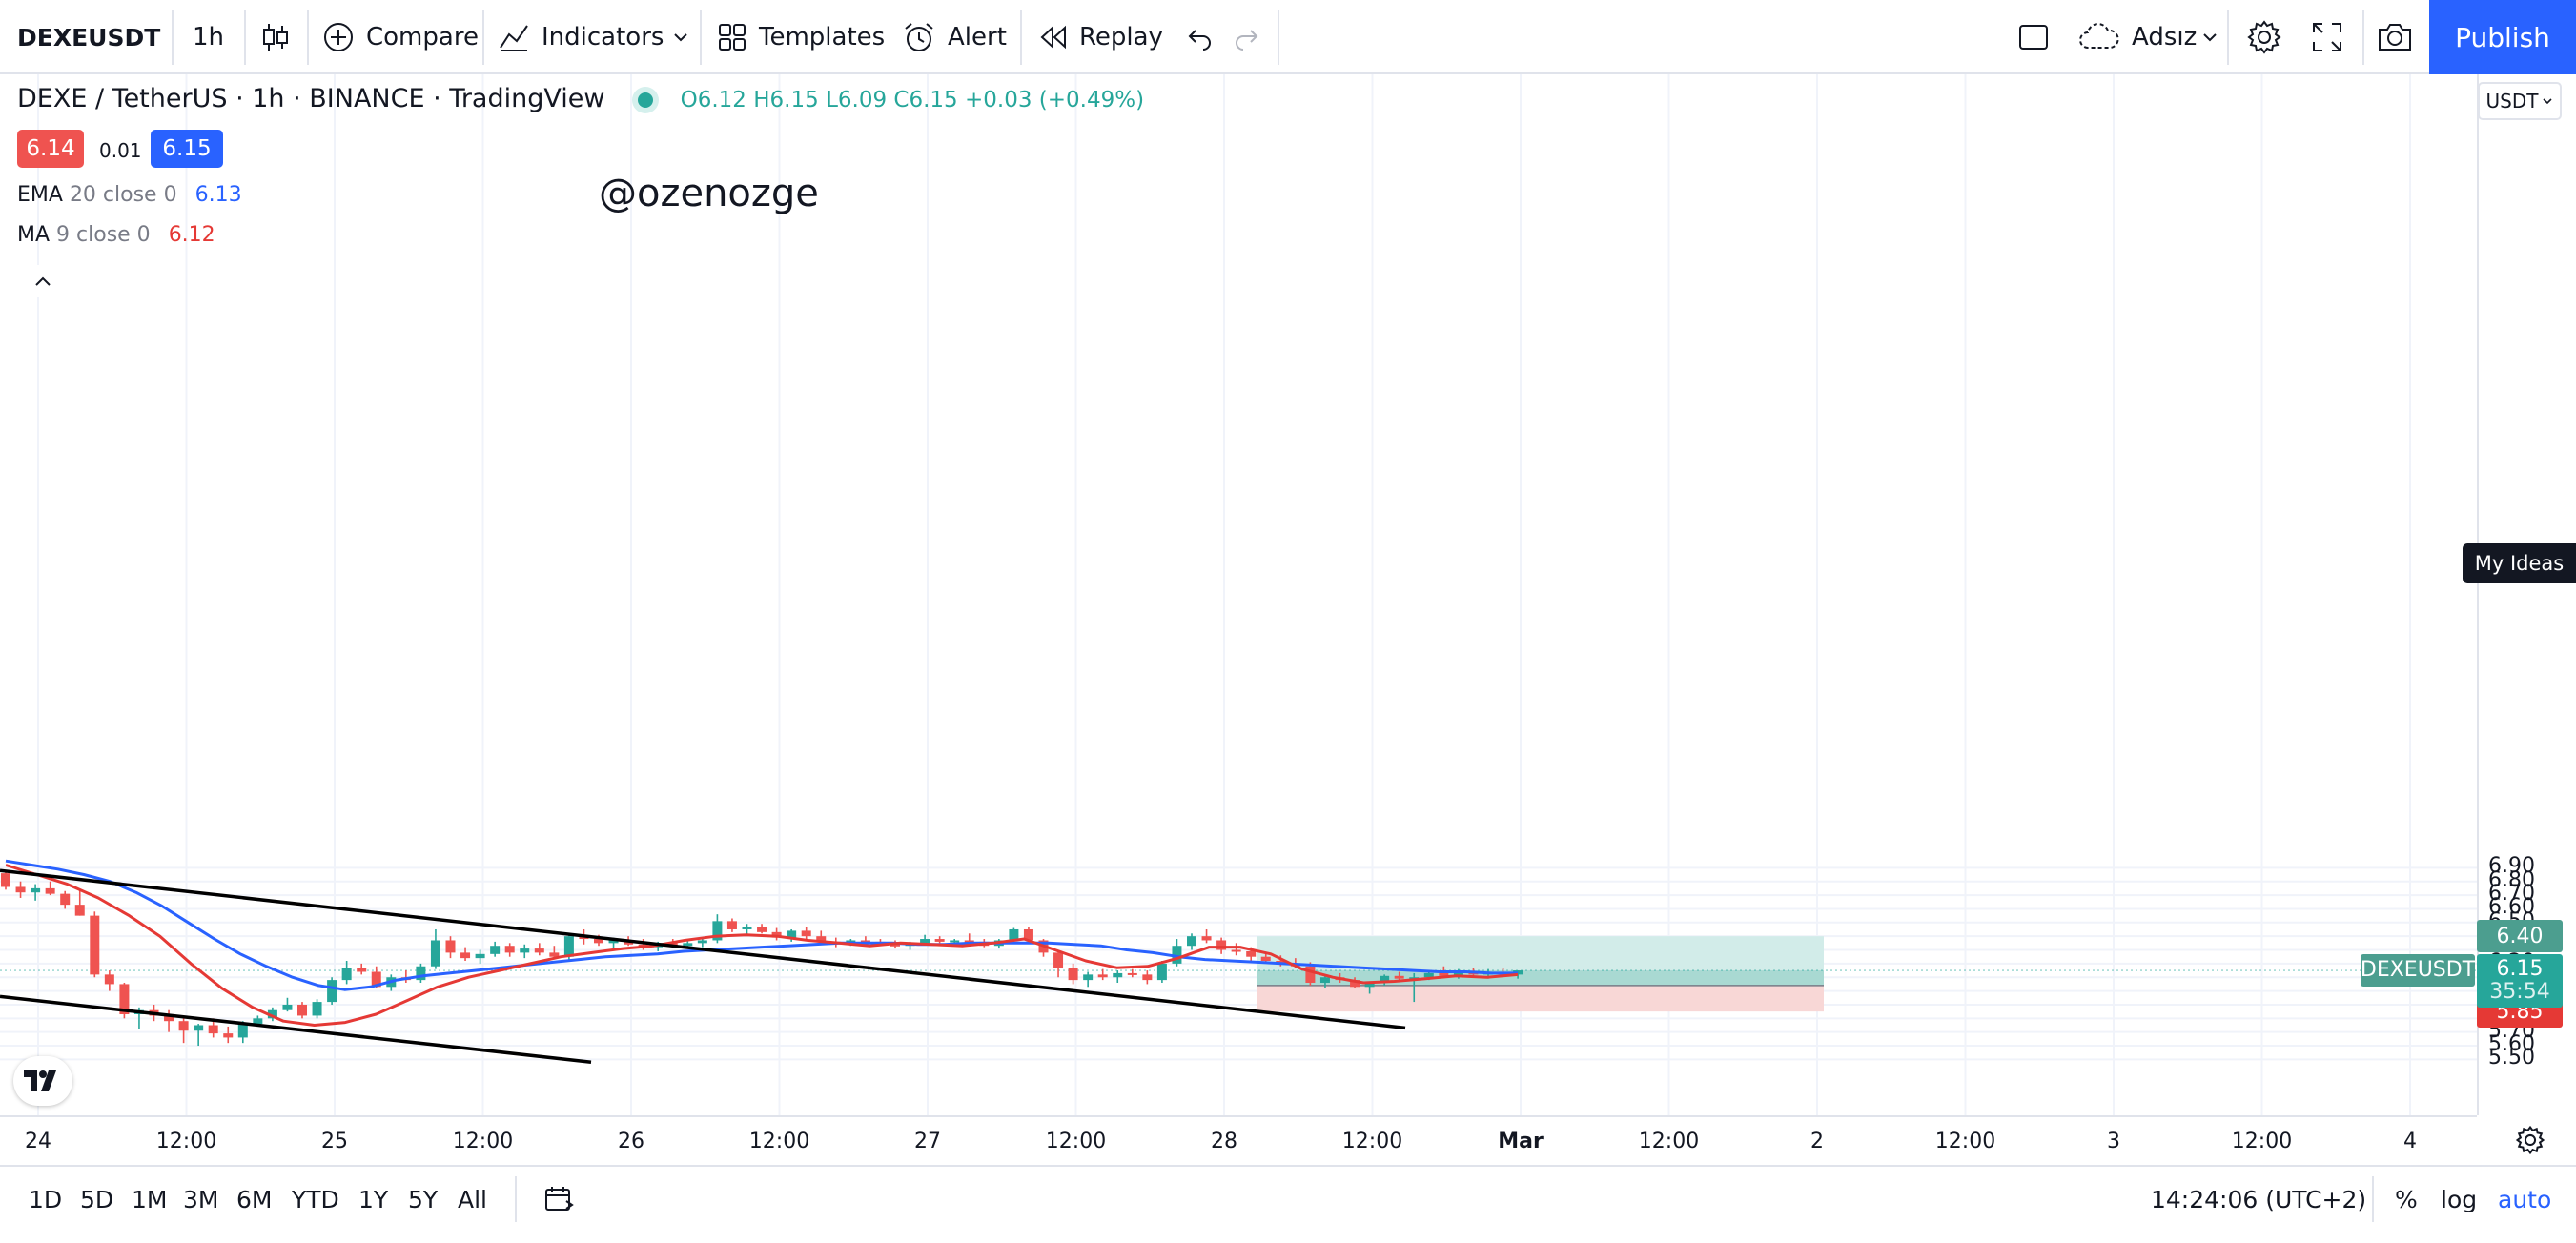 The width and height of the screenshot is (2576, 1243). What do you see at coordinates (680, 37) in the screenshot?
I see `indicators-dropdown` at bounding box center [680, 37].